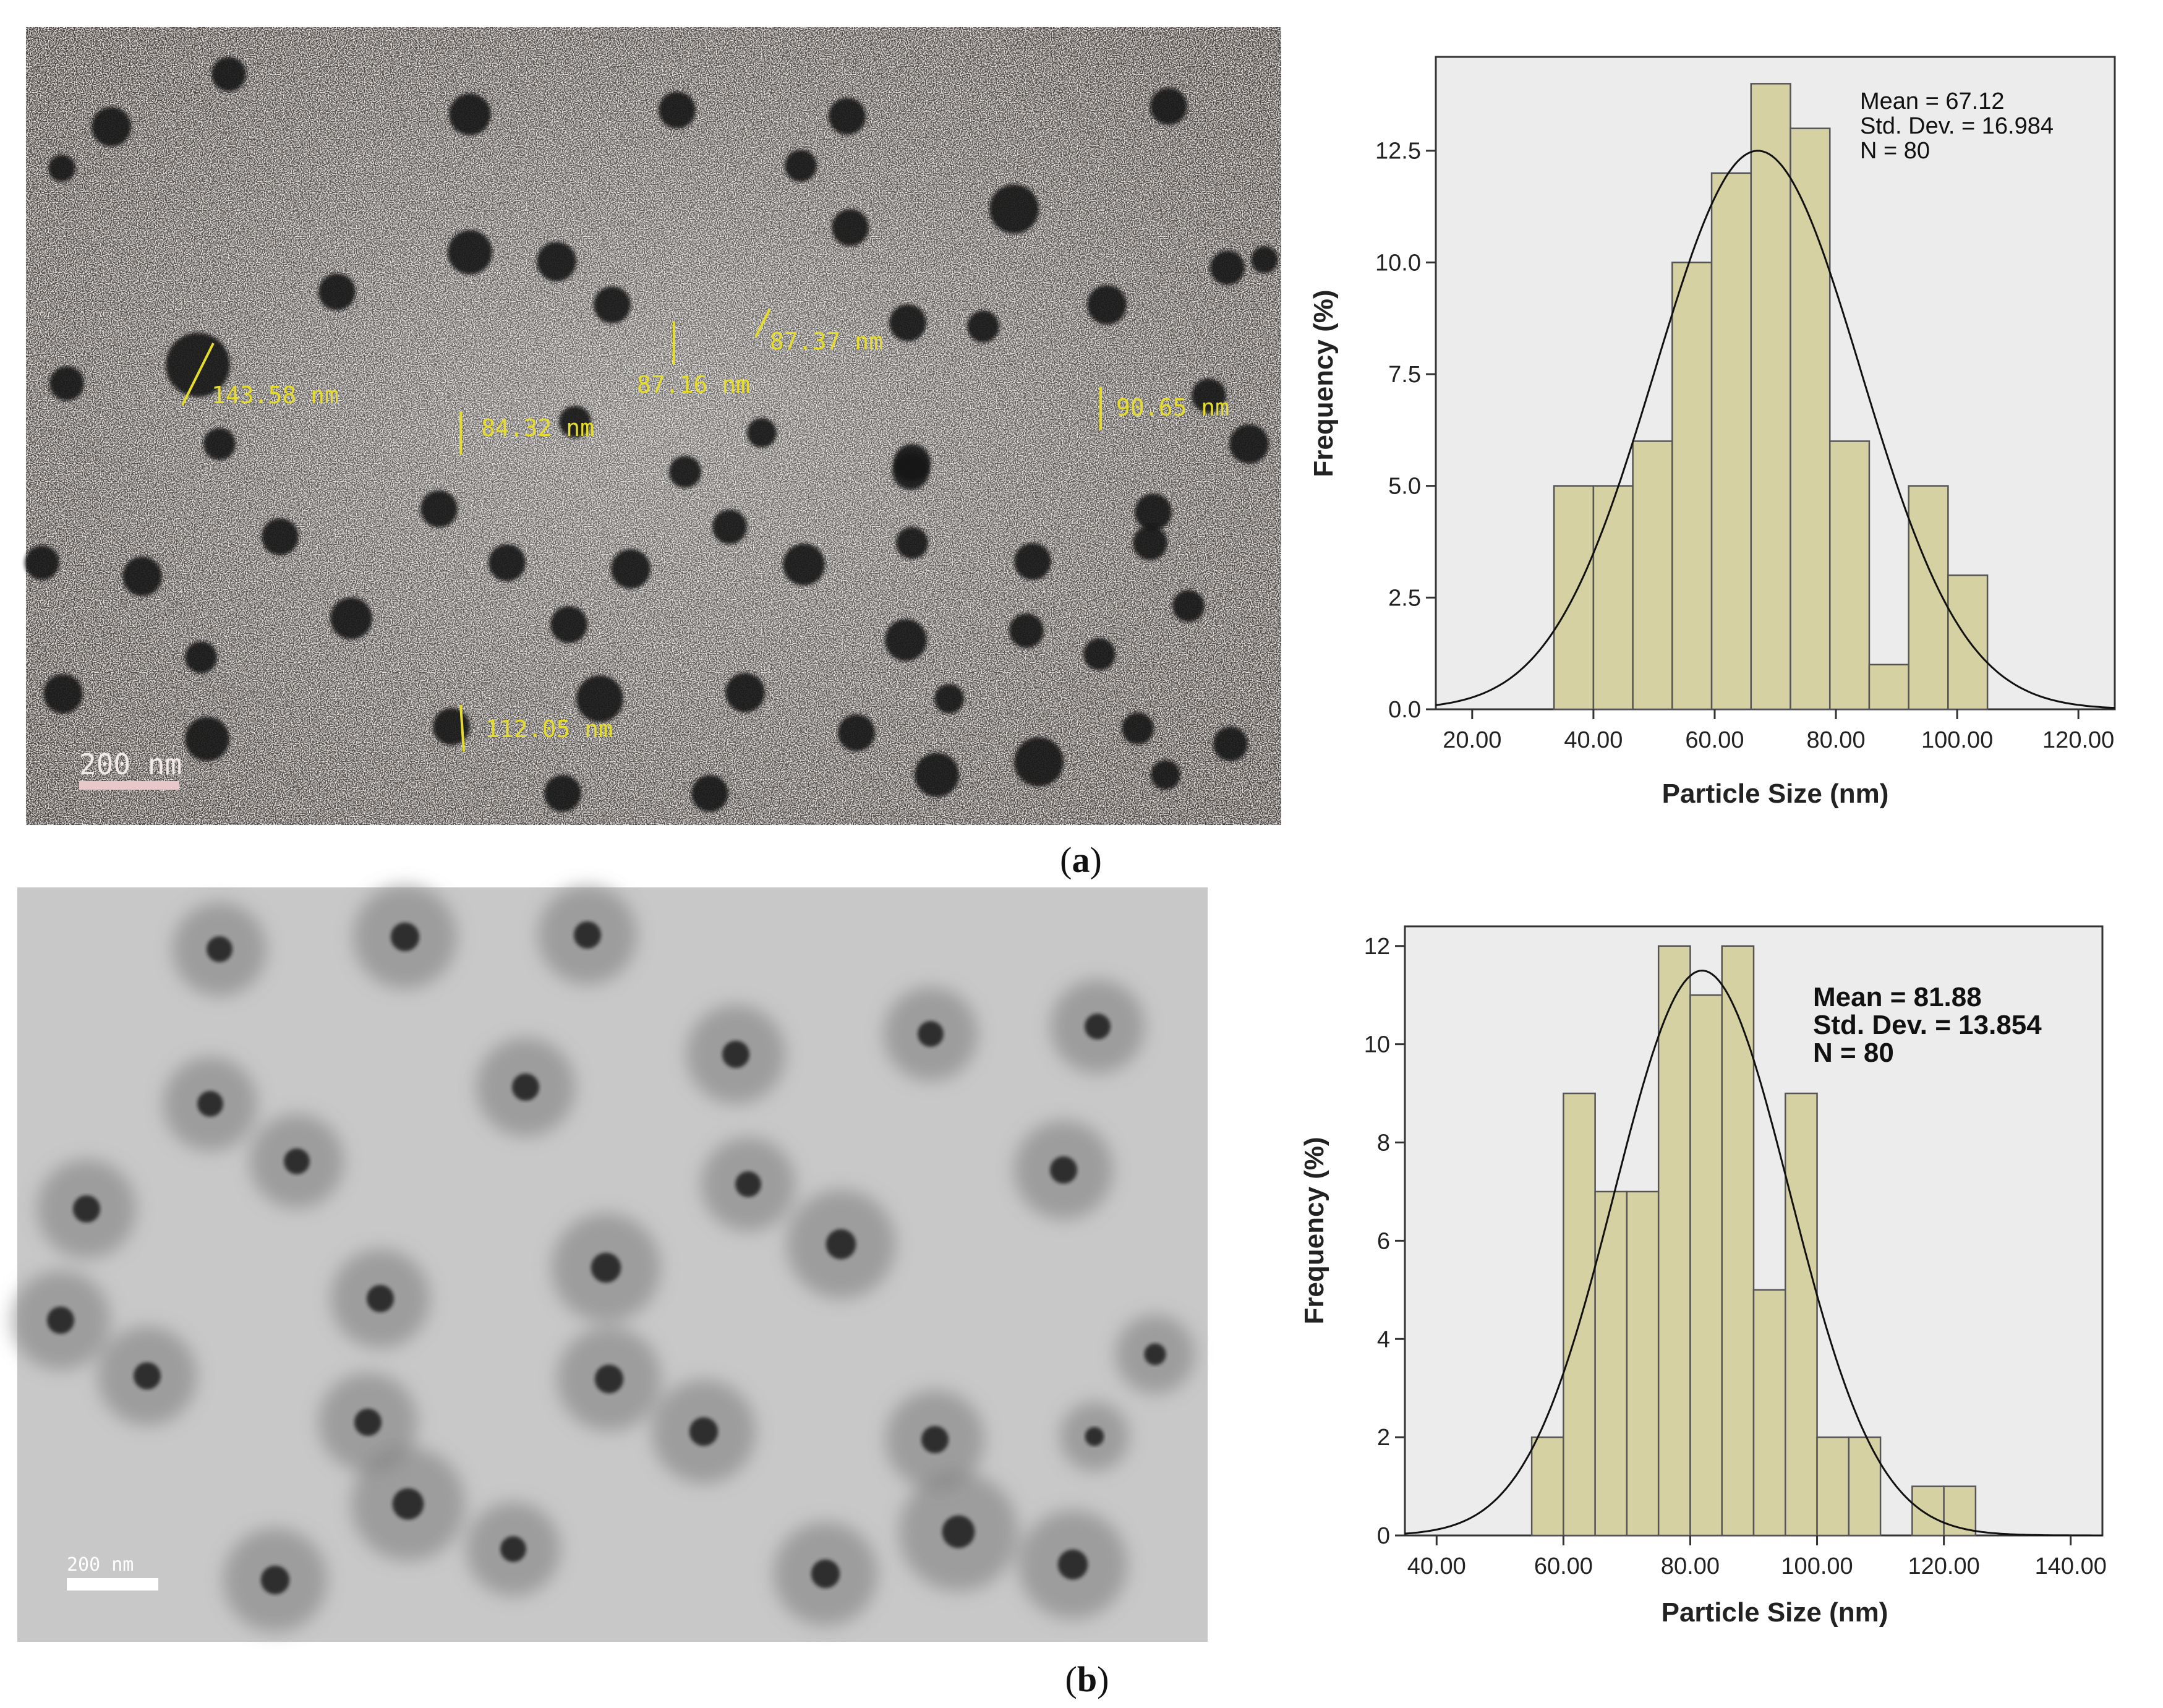 The image size is (2163, 1708). Describe the element at coordinates (1775, 794) in the screenshot. I see `histogram-a-x-label: Particle Size (nm)` at that location.